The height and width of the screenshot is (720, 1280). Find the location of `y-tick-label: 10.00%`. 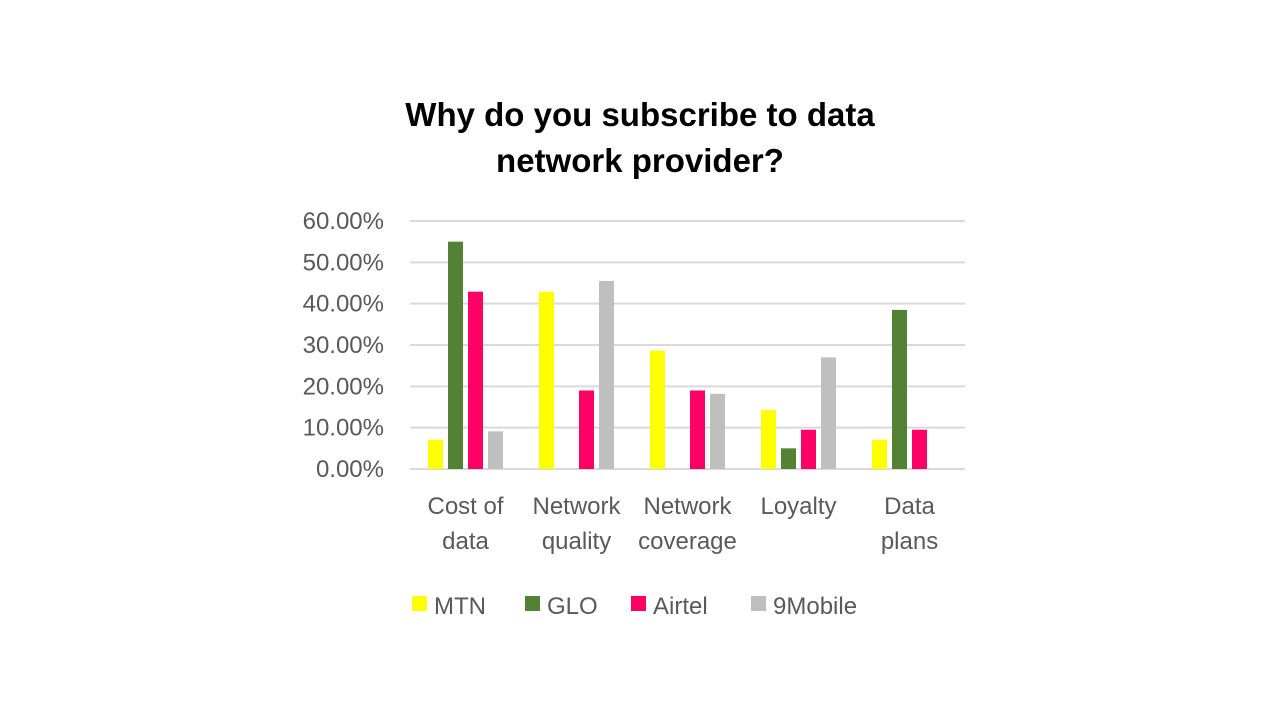

y-tick-label: 10.00% is located at coordinates (343, 428).